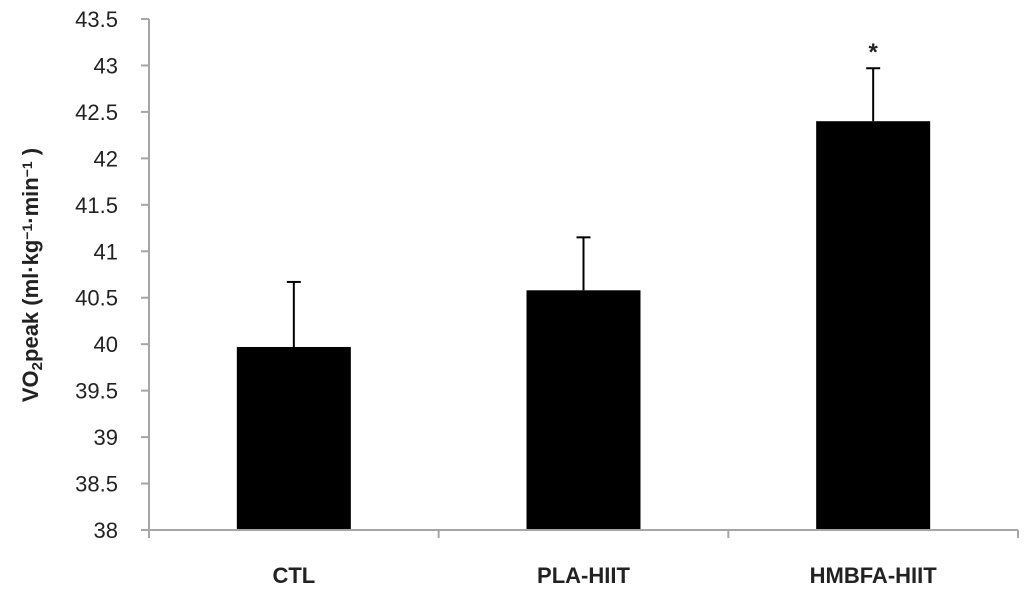  Describe the element at coordinates (580, 558) in the screenshot. I see `x-axis: CTL PLA-HIIT HMBFA-HIIT` at that location.